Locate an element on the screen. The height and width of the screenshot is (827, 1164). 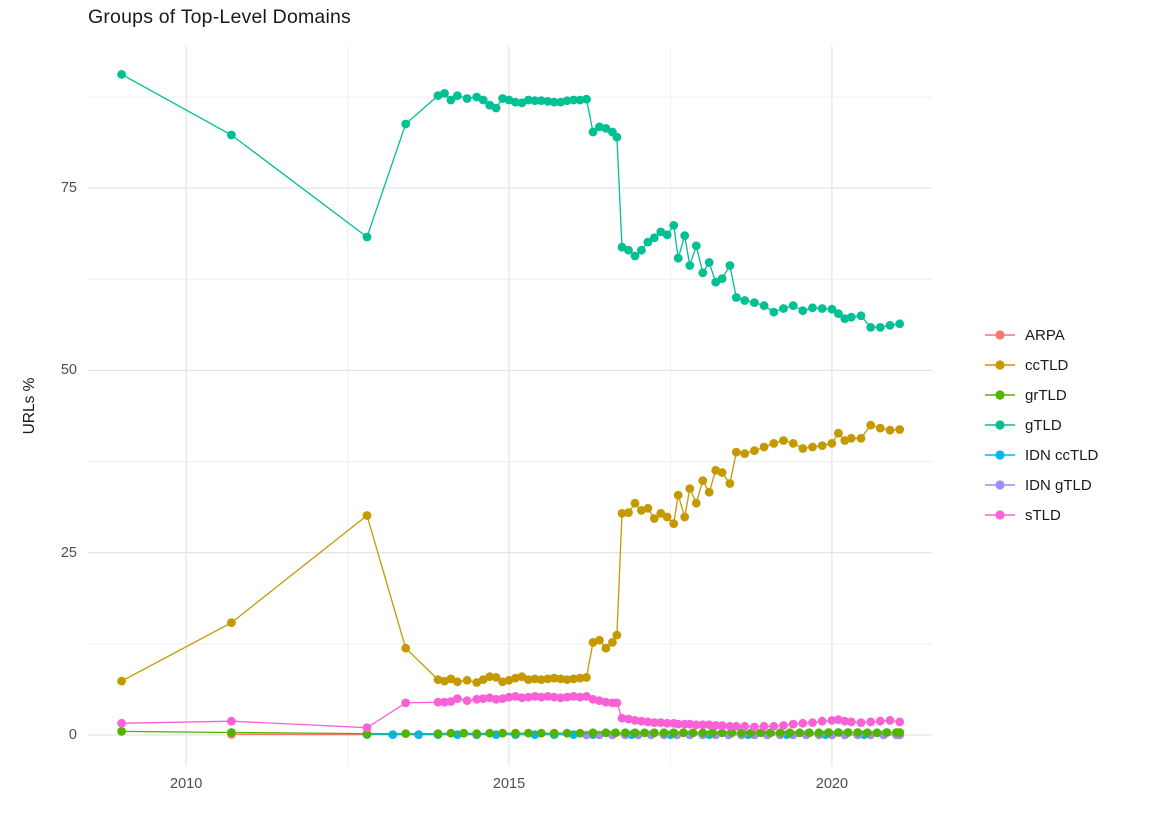
y-tick-label: 75 is located at coordinates (68, 188).